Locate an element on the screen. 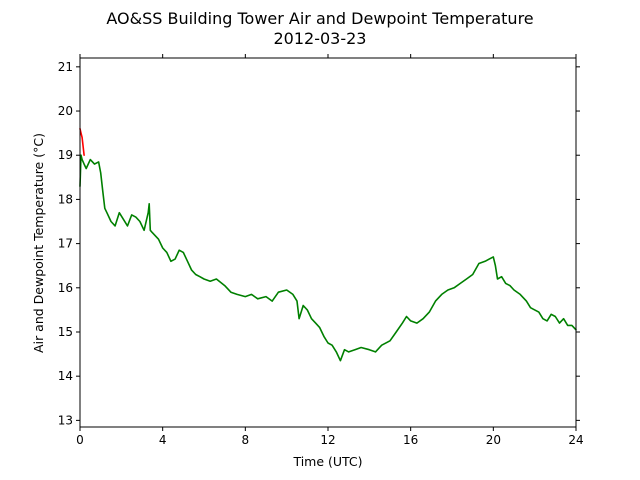 This screenshot has height=480, width=640. chart-subtitle: 2012-03-23 is located at coordinates (320, 38).